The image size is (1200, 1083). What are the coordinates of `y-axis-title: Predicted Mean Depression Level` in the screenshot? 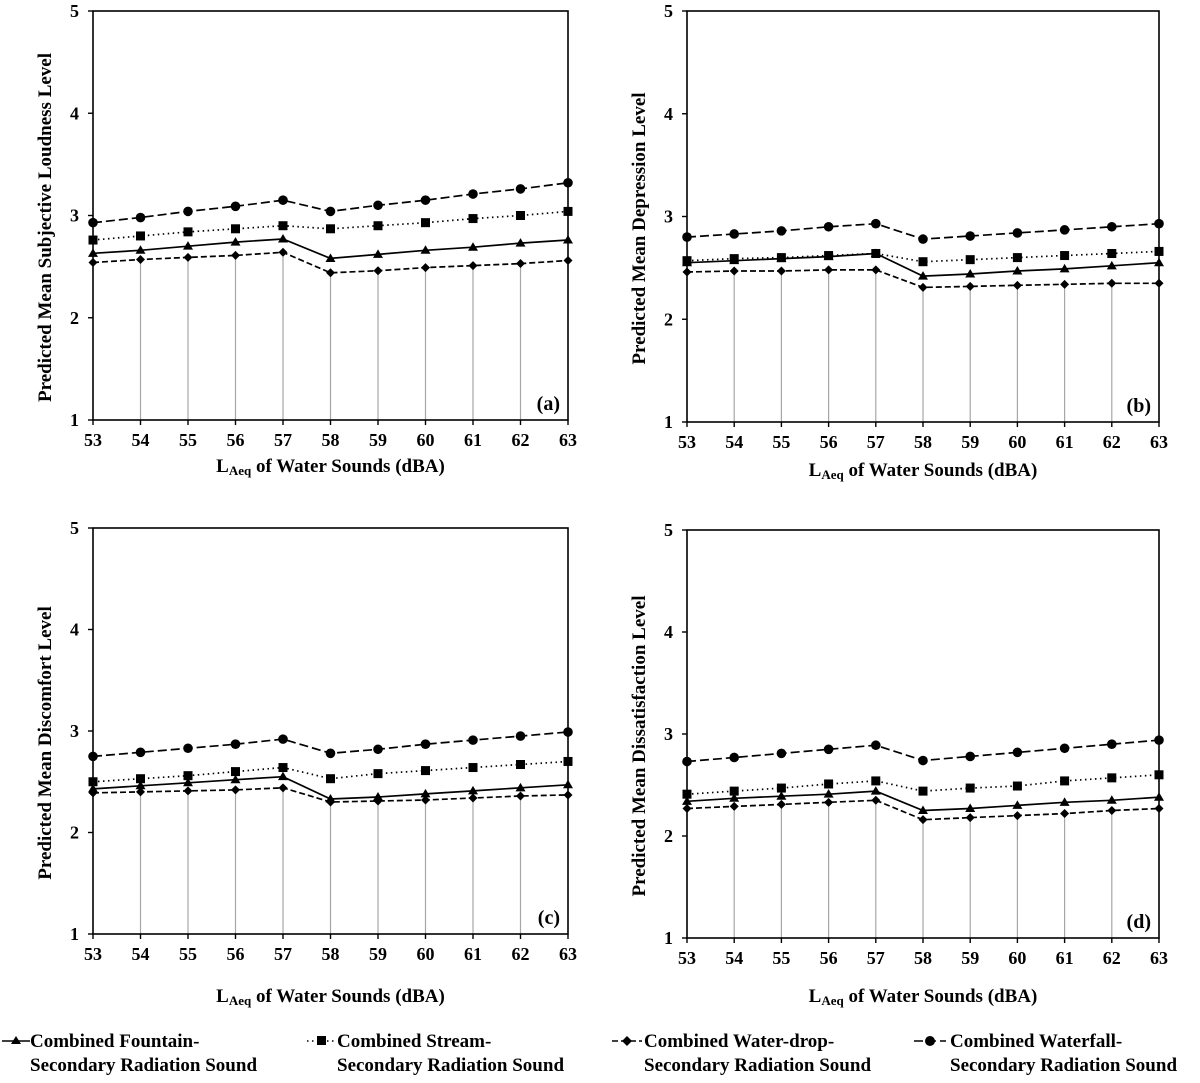 It's located at (639, 228).